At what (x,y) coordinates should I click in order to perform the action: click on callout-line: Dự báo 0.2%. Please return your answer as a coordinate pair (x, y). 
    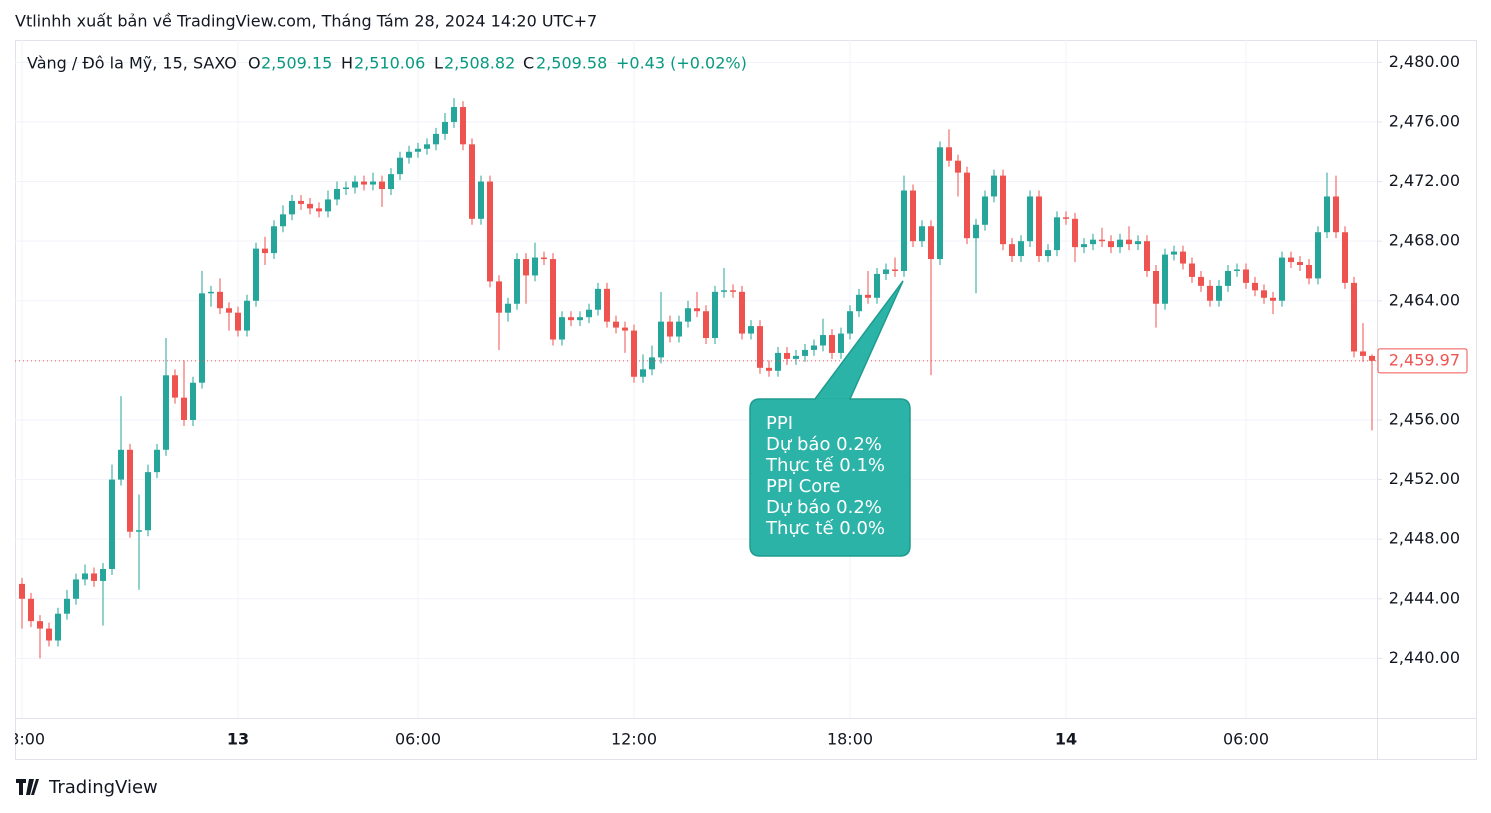
    Looking at the image, I should click on (824, 507).